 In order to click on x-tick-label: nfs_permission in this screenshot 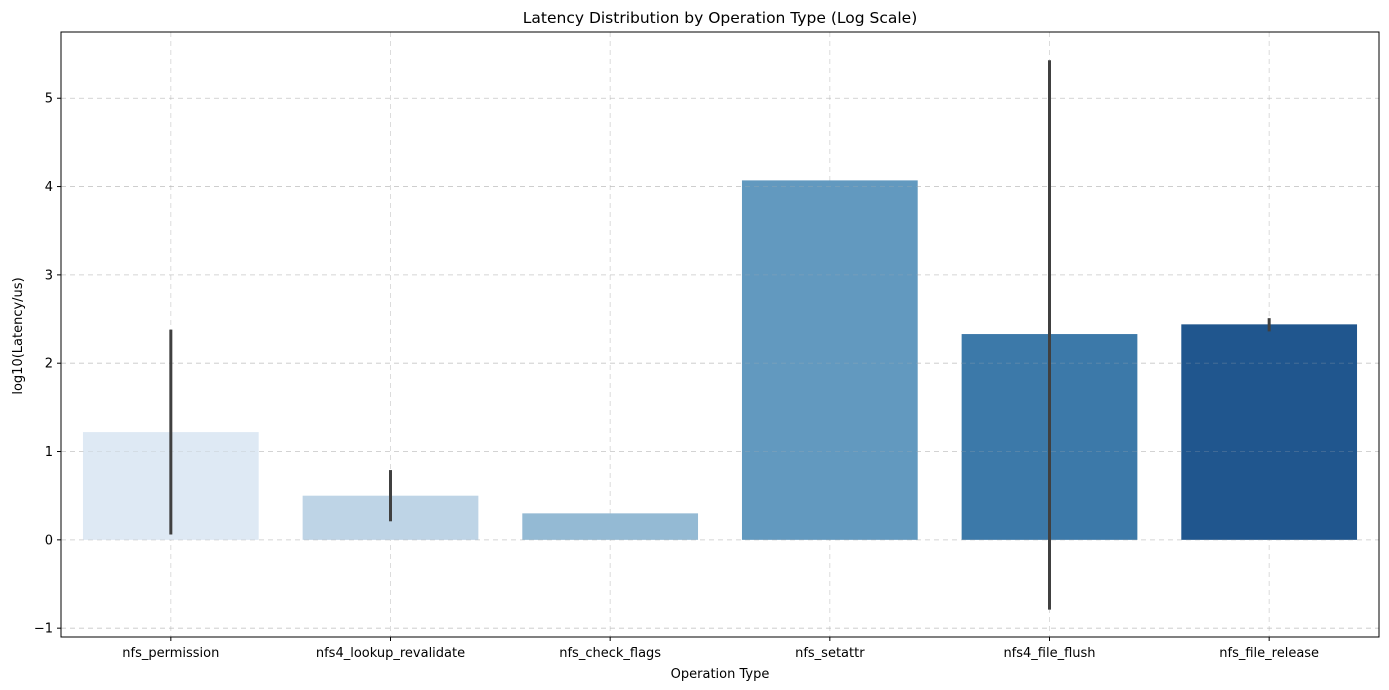, I will do `click(170, 653)`.